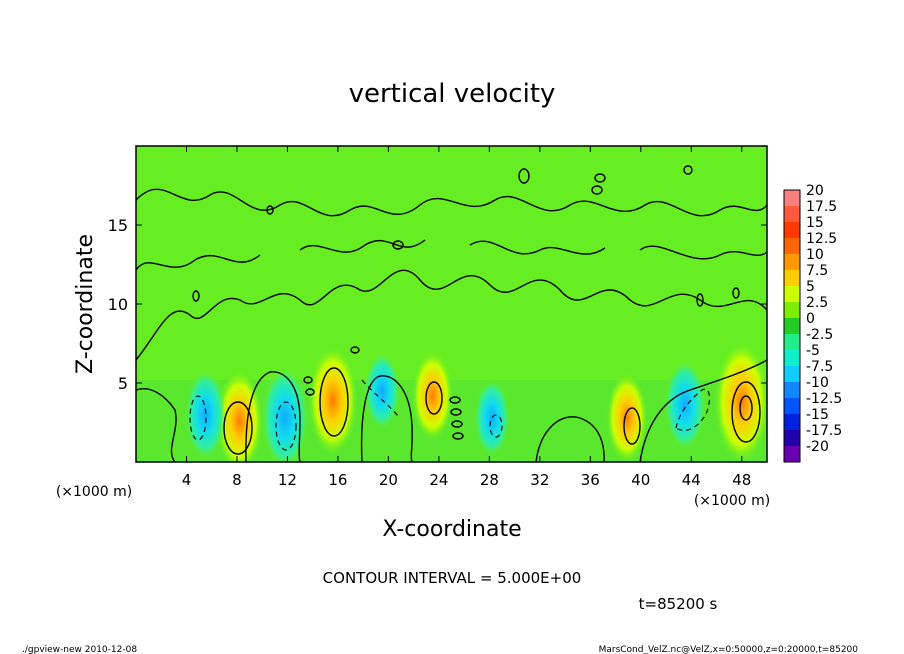 The image size is (904, 654). I want to click on x-axis-label: X-coordinate, so click(451, 529).